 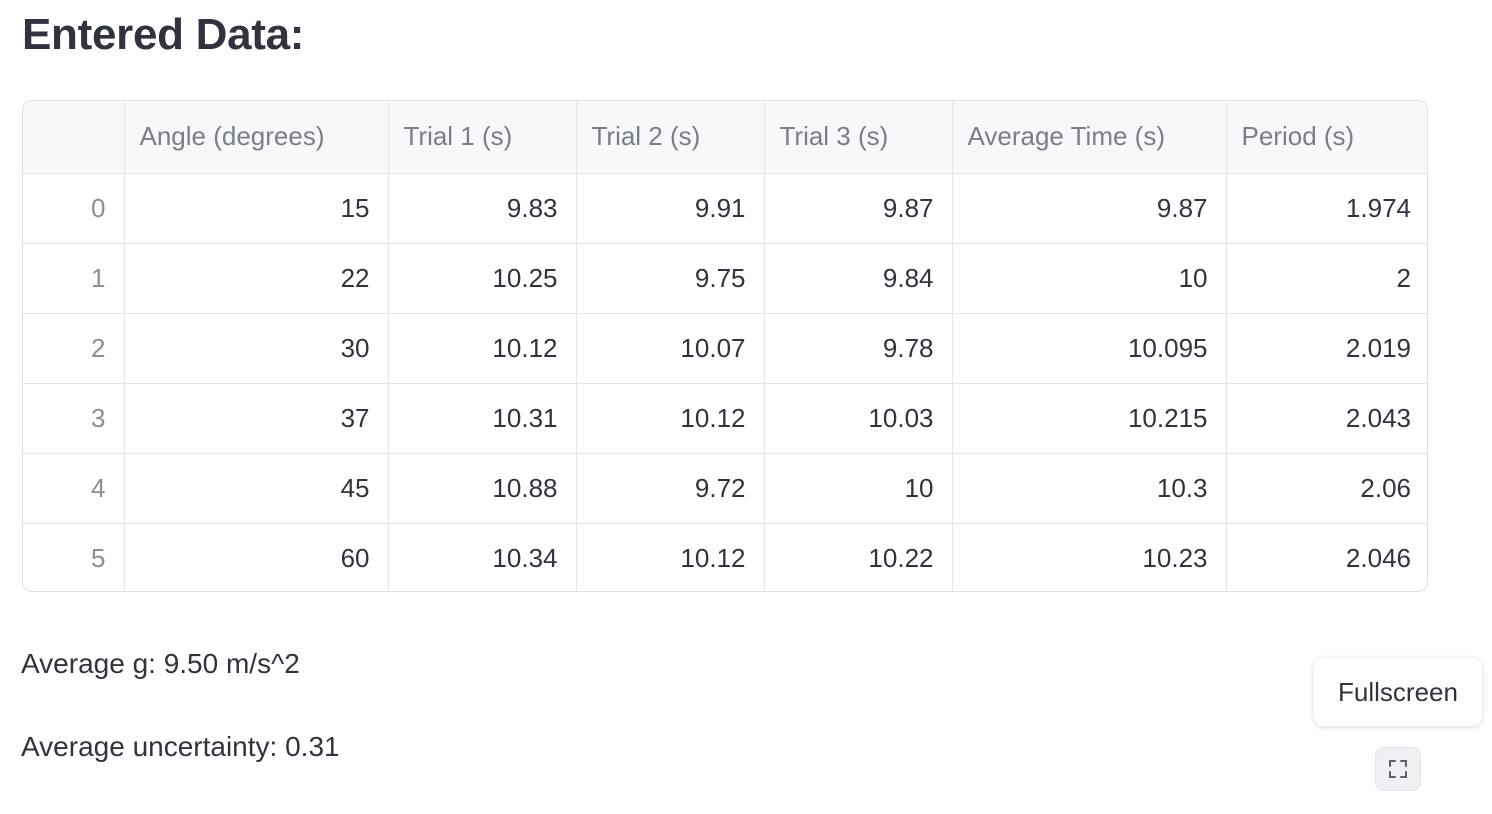 I want to click on fullscreen-tooltip: Fullscreen, so click(x=1398, y=692).